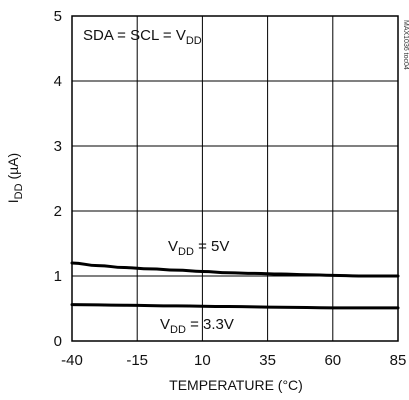 The height and width of the screenshot is (400, 409). What do you see at coordinates (178, 330) in the screenshot?
I see `label-3v3-sub: DD` at bounding box center [178, 330].